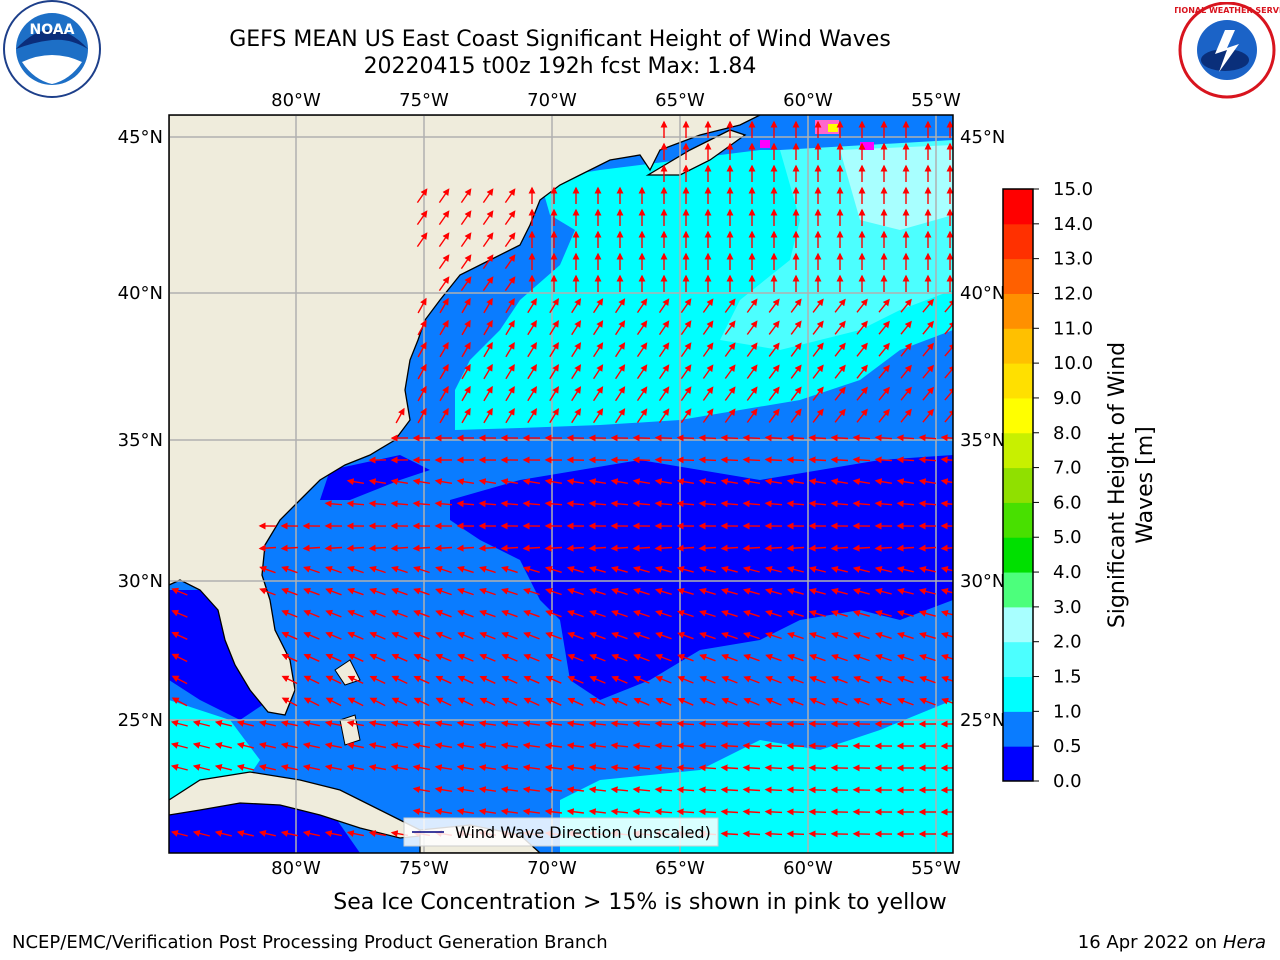 This screenshot has height=960, width=1280. What do you see at coordinates (375, 477) in the screenshot?
I see `wave-zone-0-0.5m-west` at bounding box center [375, 477].